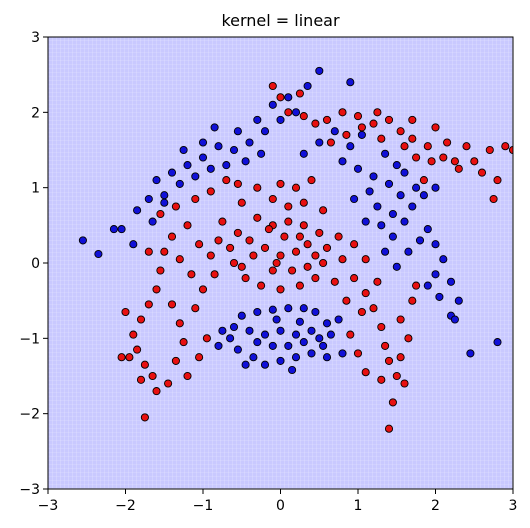  I want to click on y-tick-label: 0, so click(35, 264).